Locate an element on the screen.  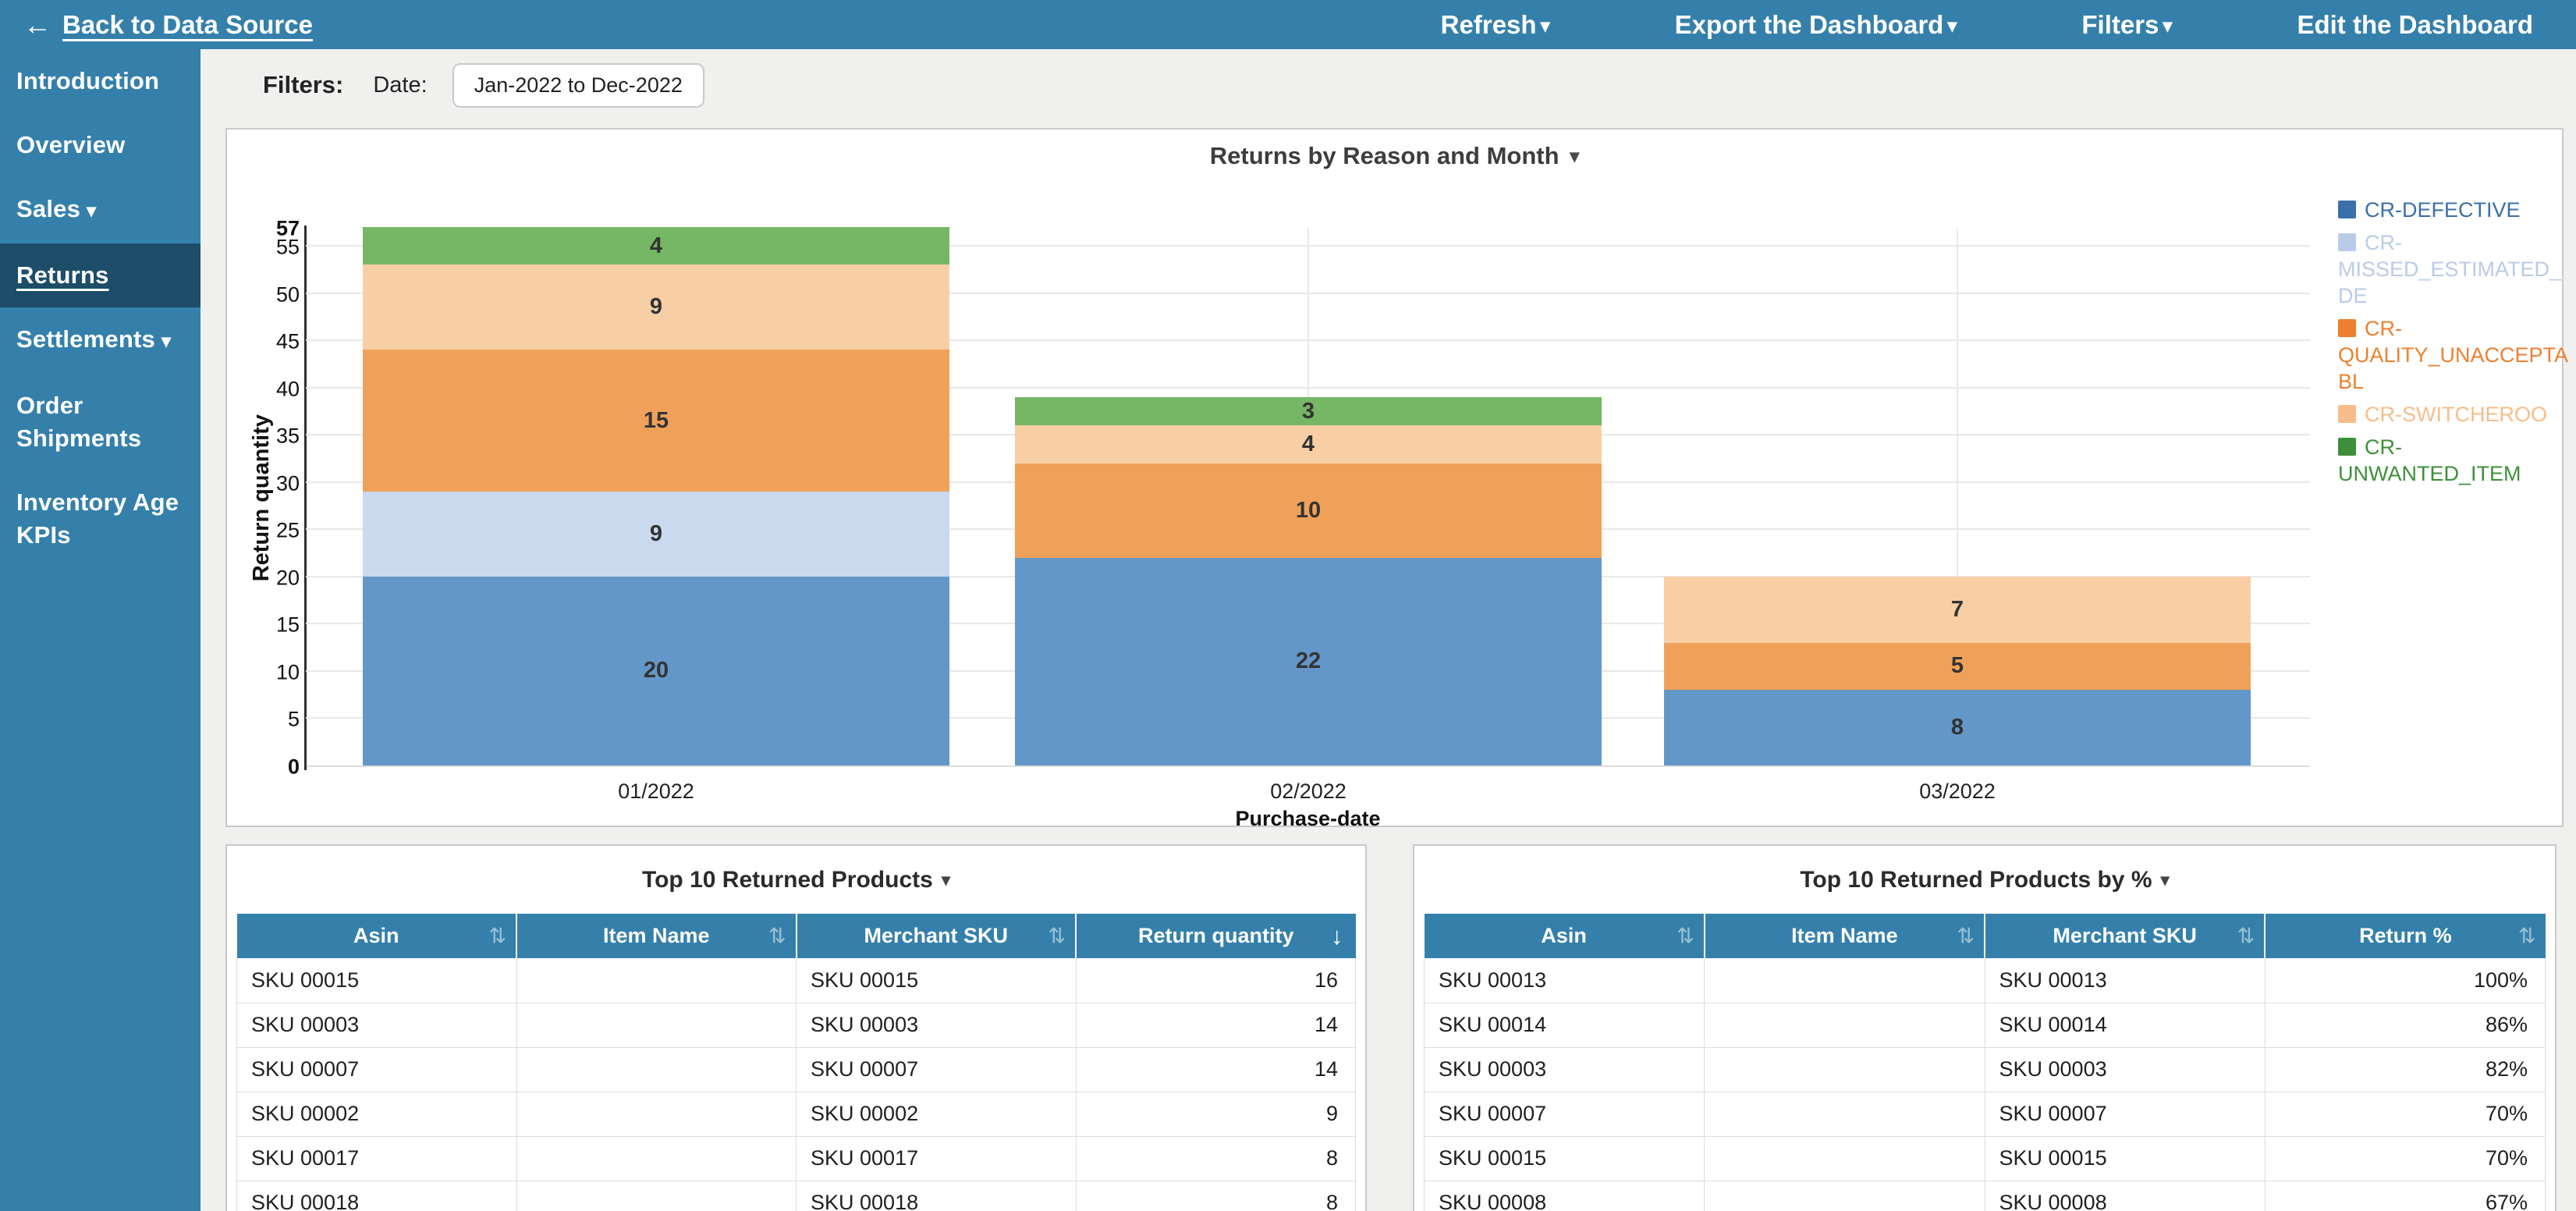
bar-segment-value: 22 is located at coordinates (1308, 661).